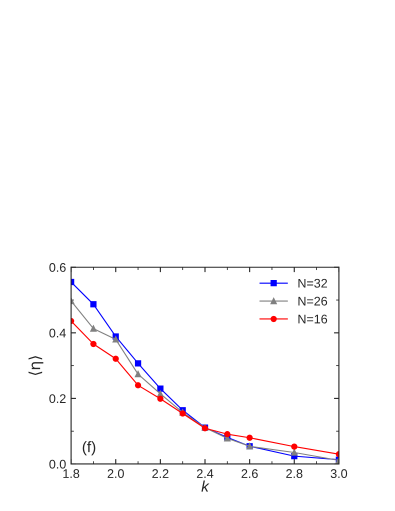 This screenshot has height=511, width=395. Describe the element at coordinates (116, 473) in the screenshot. I see `x-tick-label: 2.0` at that location.